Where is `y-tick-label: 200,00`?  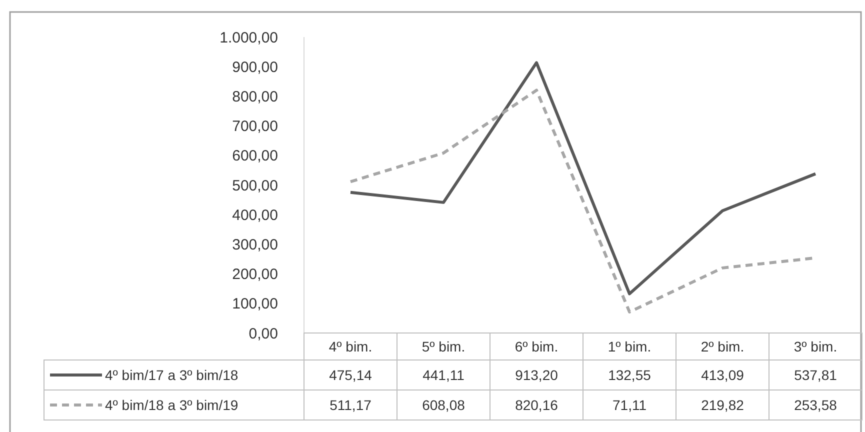 y-tick-label: 200,00 is located at coordinates (255, 275).